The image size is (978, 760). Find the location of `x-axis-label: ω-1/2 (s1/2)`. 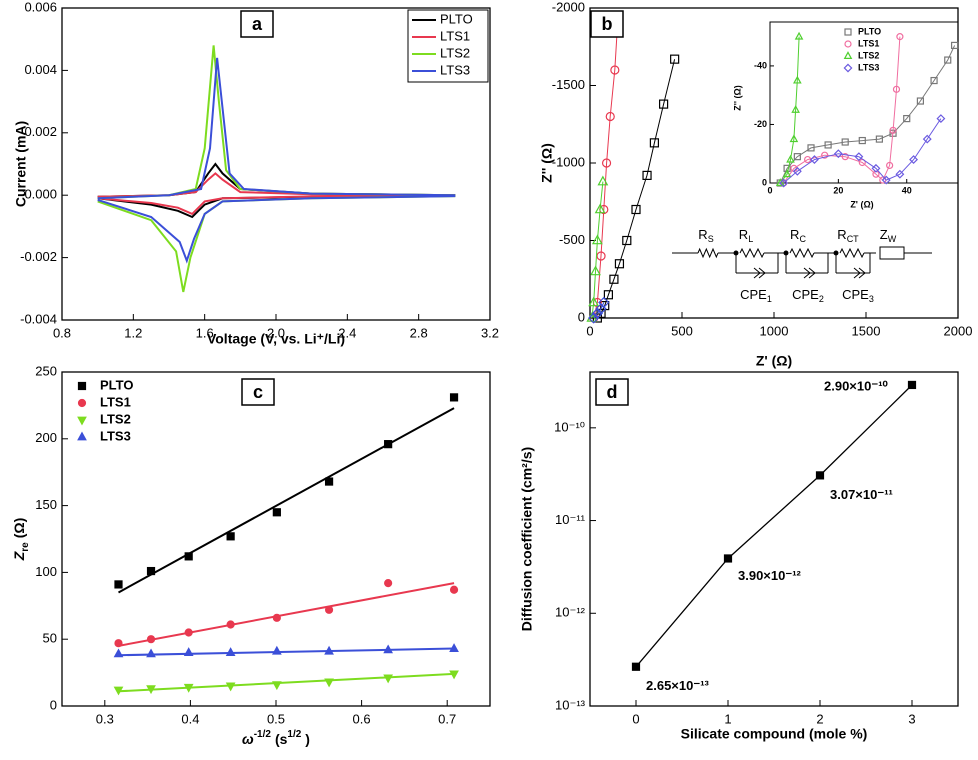

x-axis-label: ω-1/2 (s1/2) is located at coordinates (276, 738).